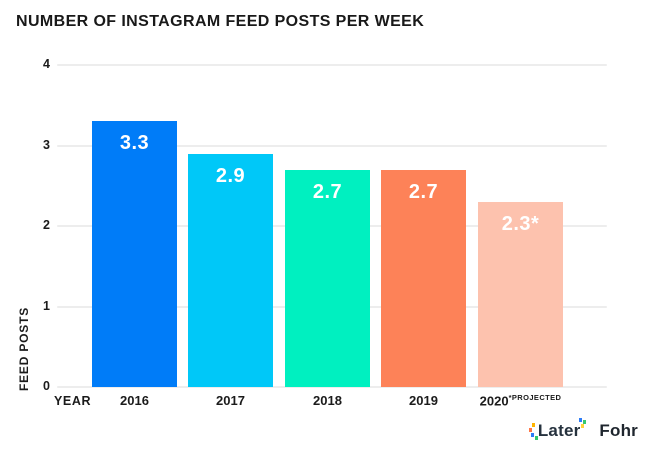  What do you see at coordinates (423, 278) in the screenshot?
I see `bar-2019: 2.7` at bounding box center [423, 278].